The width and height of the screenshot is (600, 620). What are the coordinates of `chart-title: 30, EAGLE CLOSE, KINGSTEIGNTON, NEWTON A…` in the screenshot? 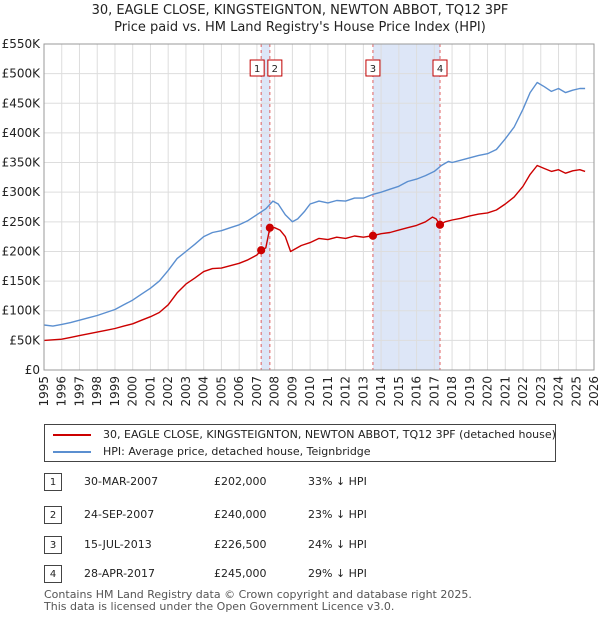 It's located at (300, 19).